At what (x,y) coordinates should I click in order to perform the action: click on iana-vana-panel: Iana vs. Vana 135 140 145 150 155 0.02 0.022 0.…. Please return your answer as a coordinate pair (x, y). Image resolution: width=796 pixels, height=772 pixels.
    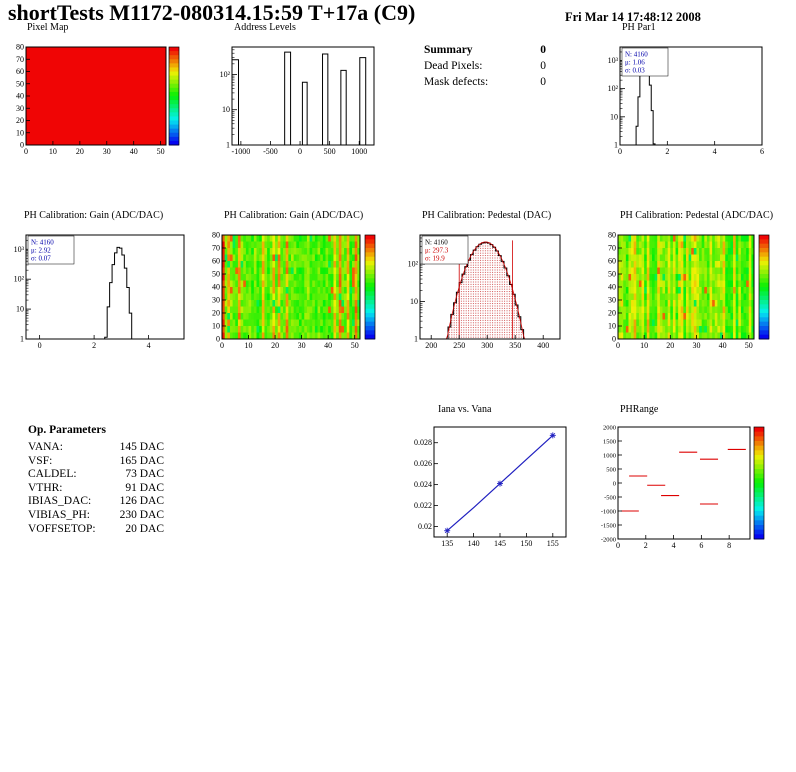
    Looking at the image, I should click on (494, 483).